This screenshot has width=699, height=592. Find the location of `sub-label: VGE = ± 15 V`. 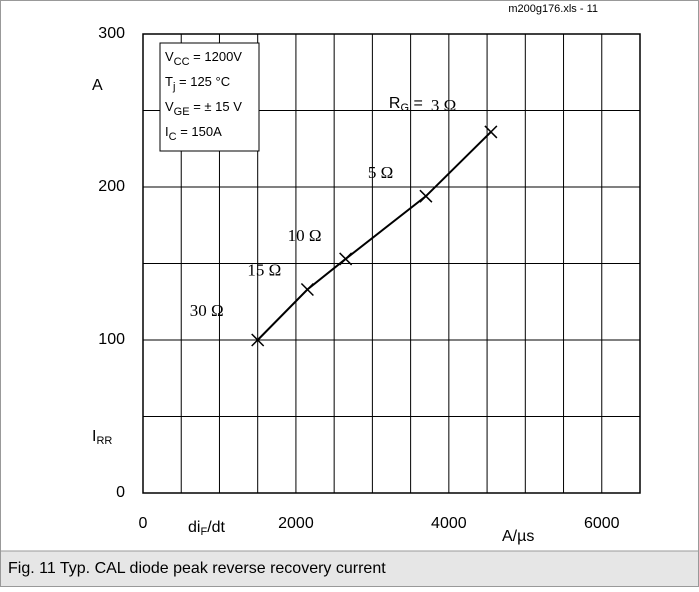

sub-label: VGE = ± 15 V is located at coordinates (203, 108).